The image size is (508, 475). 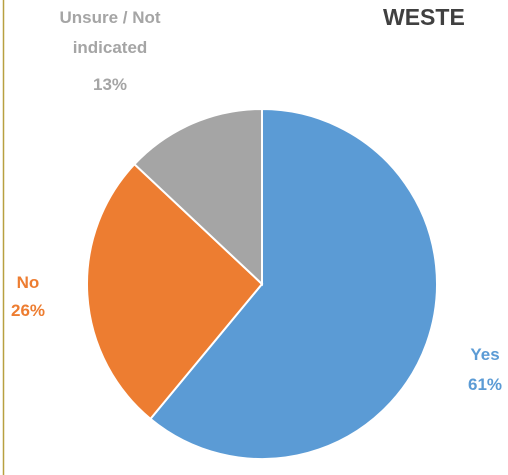 I want to click on slice-label: No, so click(x=28, y=282).